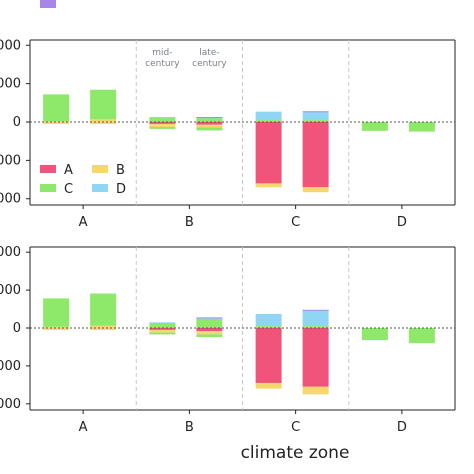 The height and width of the screenshot is (474, 474). I want to click on legend-label: D, so click(121, 189).